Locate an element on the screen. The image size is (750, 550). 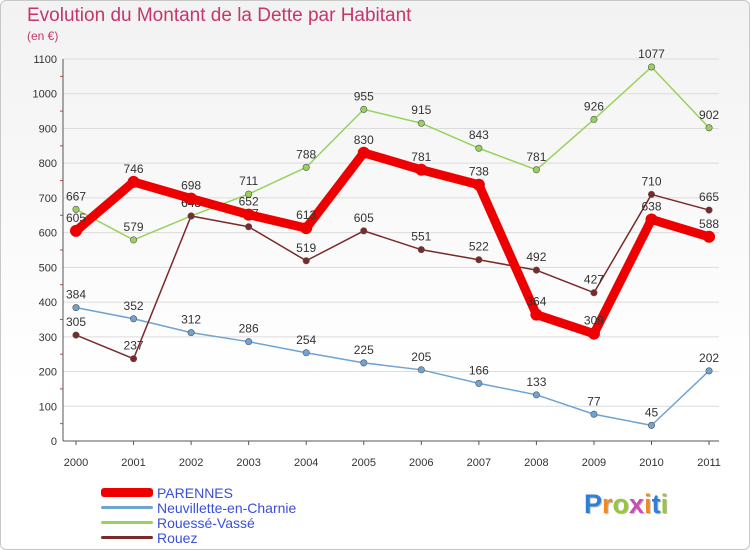
y-tick-label: 100 is located at coordinates (48, 407).